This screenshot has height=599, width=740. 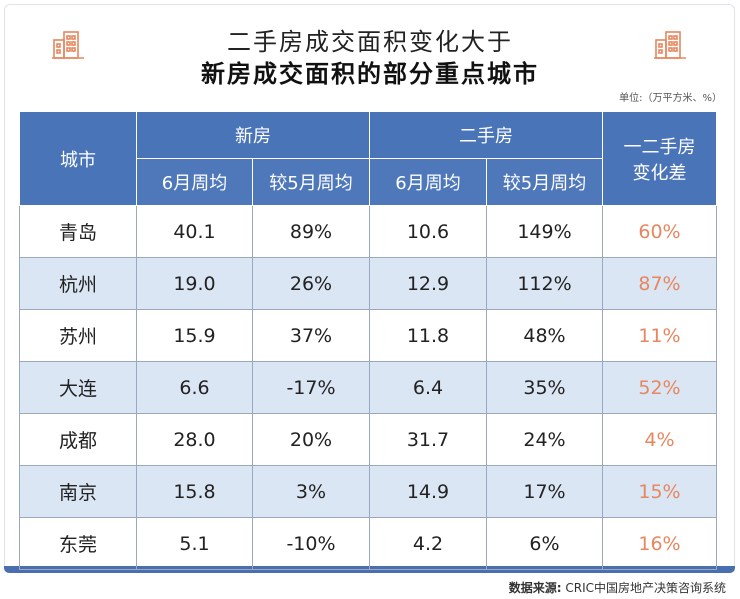 What do you see at coordinates (544, 387) in the screenshot?
I see `cell-sec-vs-may: 35%` at bounding box center [544, 387].